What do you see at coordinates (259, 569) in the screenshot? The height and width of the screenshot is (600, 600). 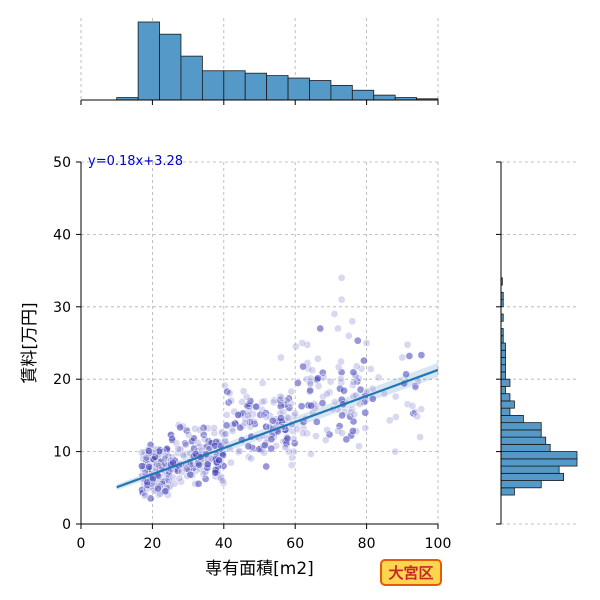 I see `x-axis-label: 専有面積[m2]` at bounding box center [259, 569].